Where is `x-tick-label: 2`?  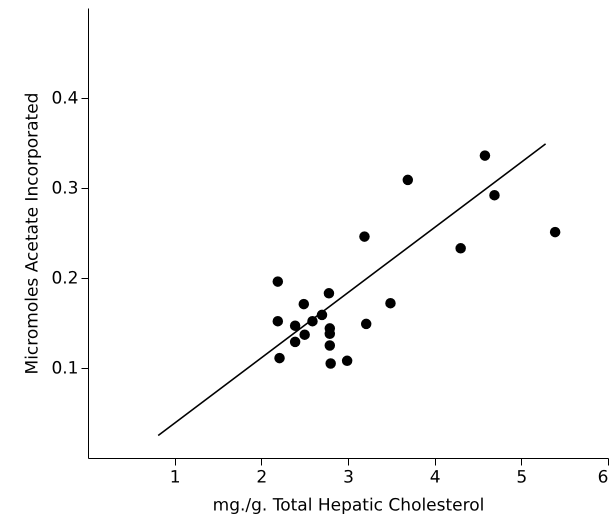 x-tick-label: 2 is located at coordinates (262, 478).